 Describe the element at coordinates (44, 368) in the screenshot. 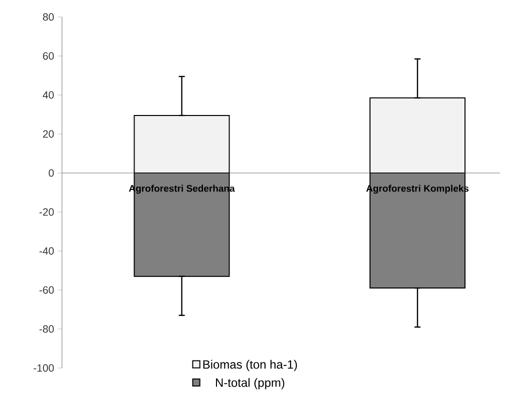

I see `y-tick-label: -100` at that location.